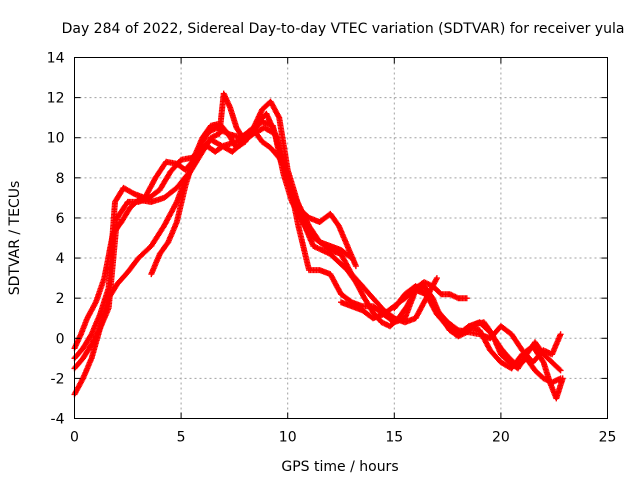 The height and width of the screenshot is (480, 640). Describe the element at coordinates (60, 339) in the screenshot. I see `y-tick-label: 0` at that location.